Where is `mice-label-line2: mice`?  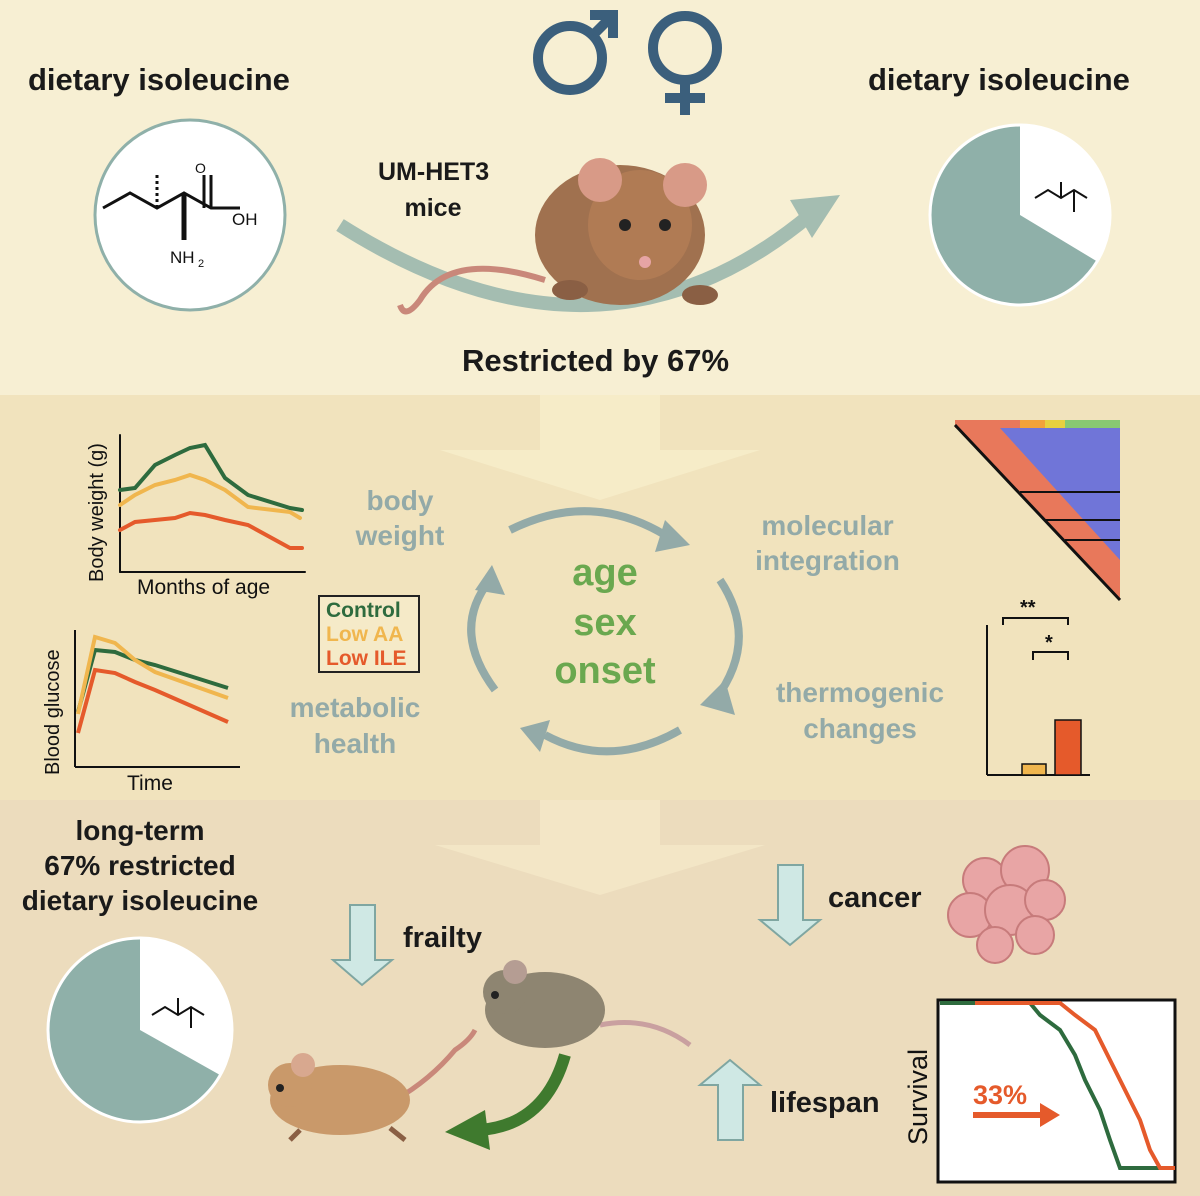
mice-label-line2: mice is located at coordinates (433, 208).